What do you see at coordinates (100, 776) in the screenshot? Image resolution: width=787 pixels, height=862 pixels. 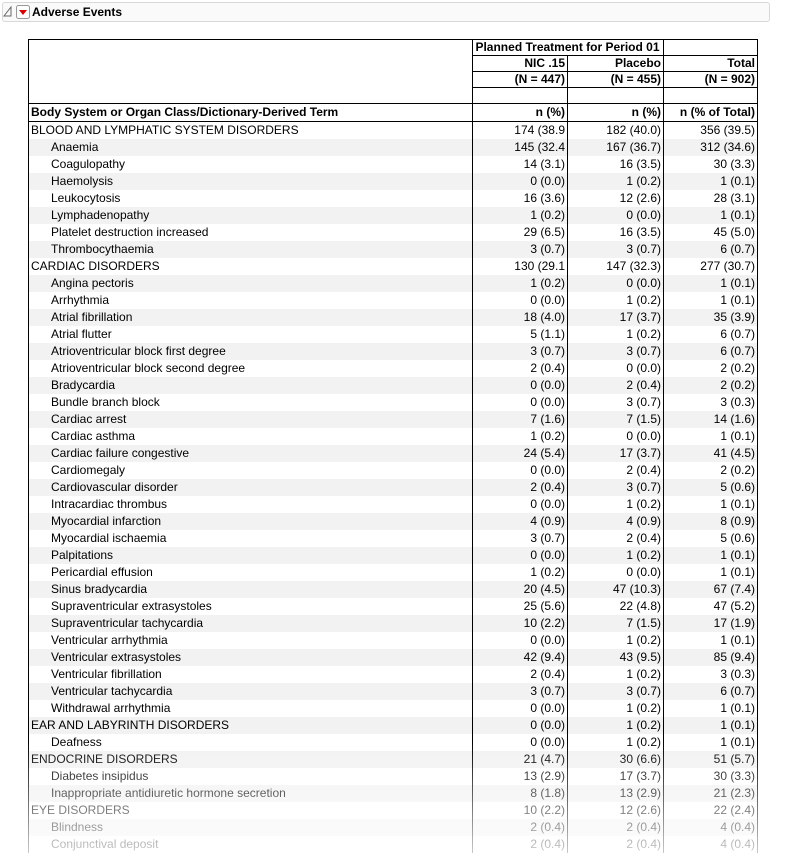 I see `term-label: Diabetes insipidus` at bounding box center [100, 776].